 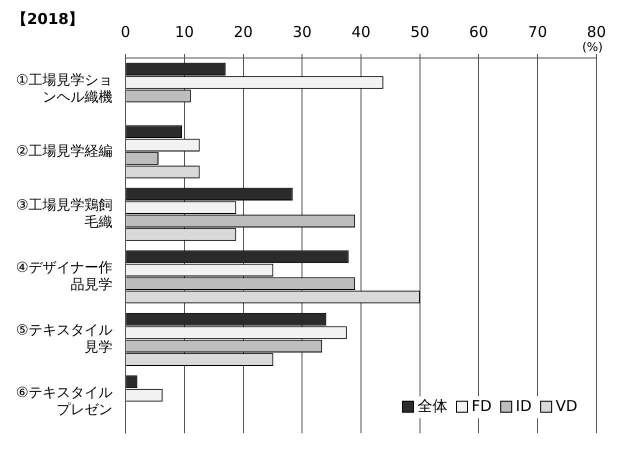 I want to click on x-tick-label: 40, so click(x=361, y=31).